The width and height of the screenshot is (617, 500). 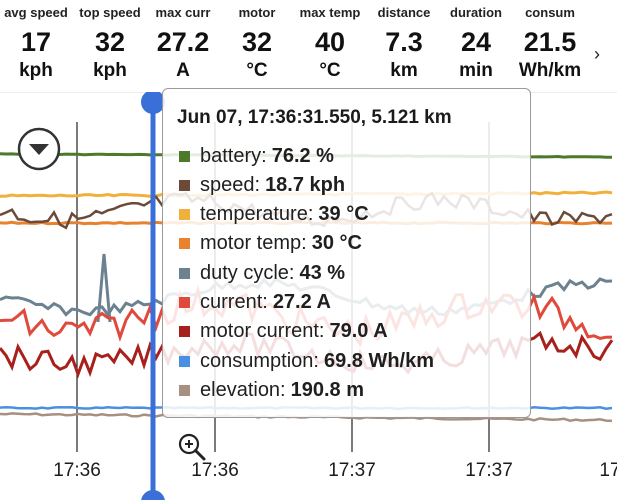 I want to click on stat-1: top speed 32 kph, so click(x=110, y=41).